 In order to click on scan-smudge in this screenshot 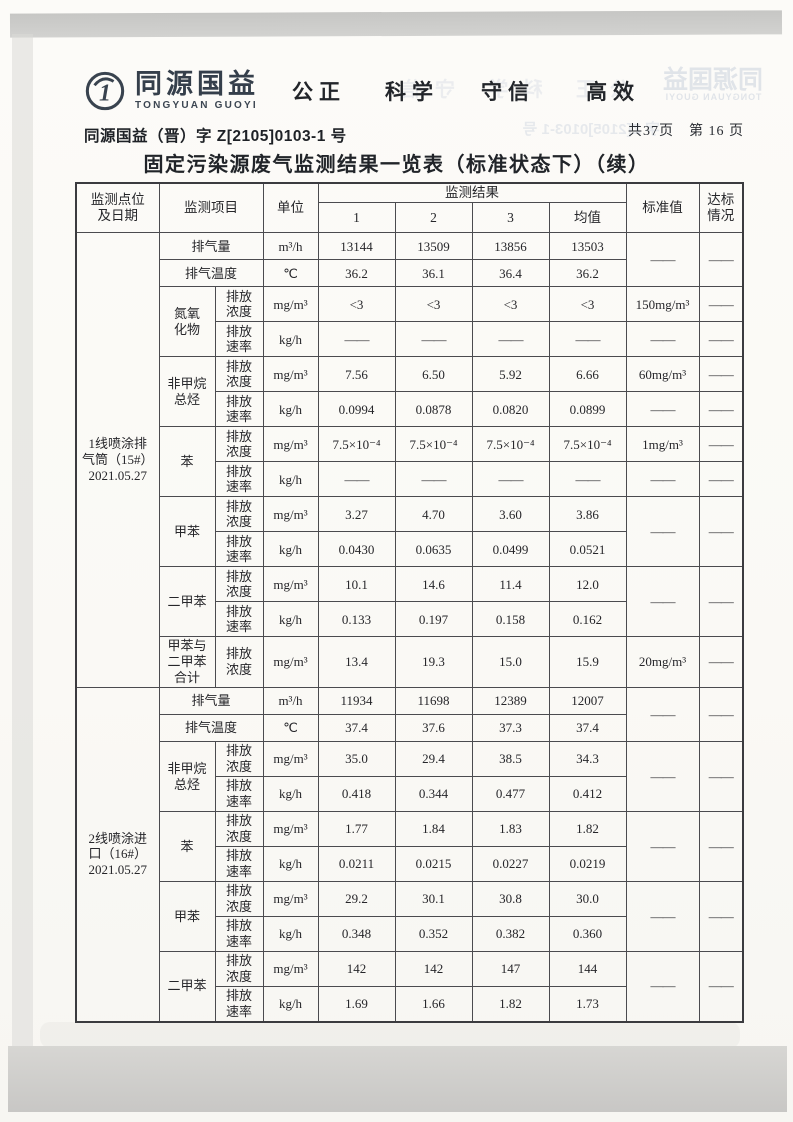, I will do `click(390, 1035)`.